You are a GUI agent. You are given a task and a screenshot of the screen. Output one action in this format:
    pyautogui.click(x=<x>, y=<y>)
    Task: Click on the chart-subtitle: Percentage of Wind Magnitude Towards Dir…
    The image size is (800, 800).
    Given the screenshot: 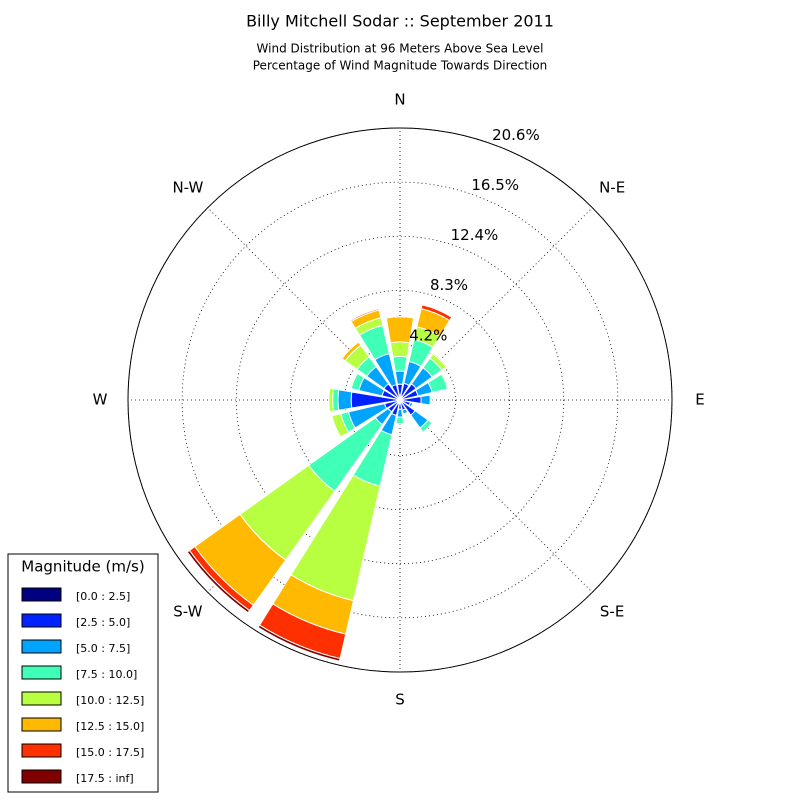 What is the action you would take?
    pyautogui.click(x=400, y=66)
    